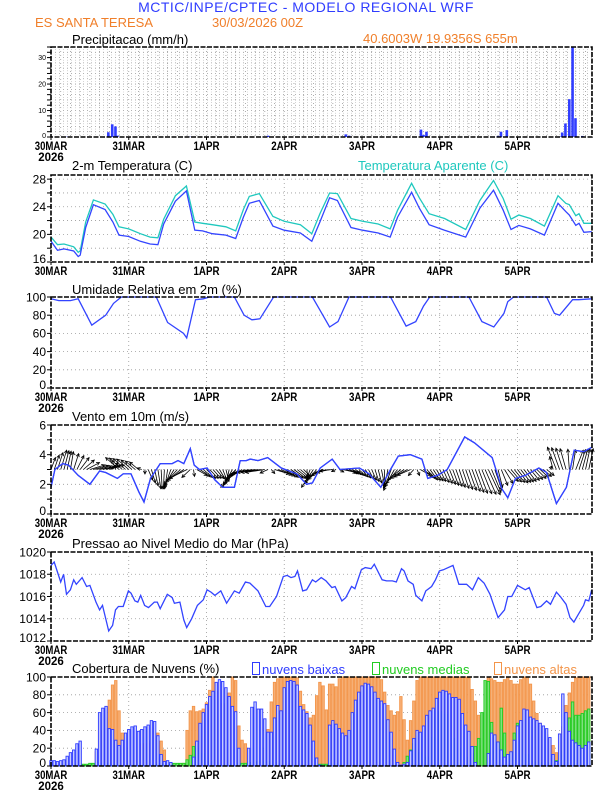  Describe the element at coordinates (51, 158) in the screenshot. I see `x-axis-year: 2026` at that location.